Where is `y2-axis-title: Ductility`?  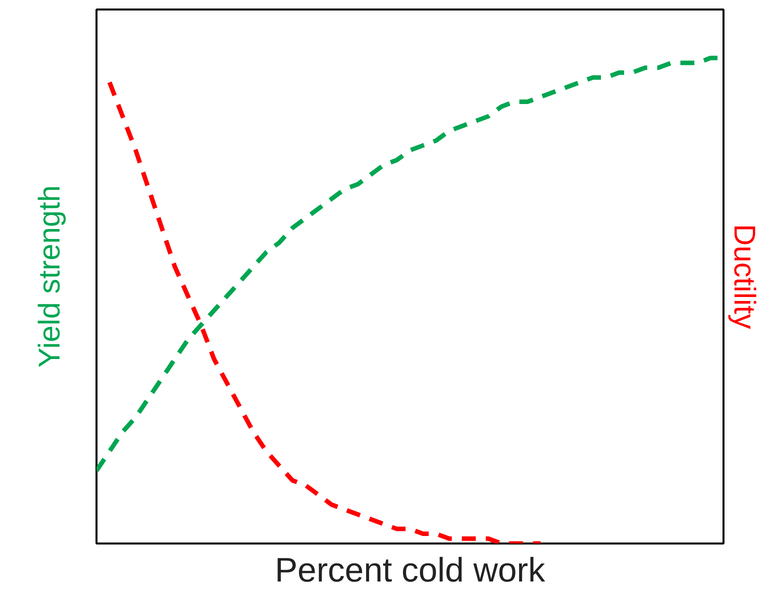 y2-axis-title: Ductility is located at coordinates (744, 277).